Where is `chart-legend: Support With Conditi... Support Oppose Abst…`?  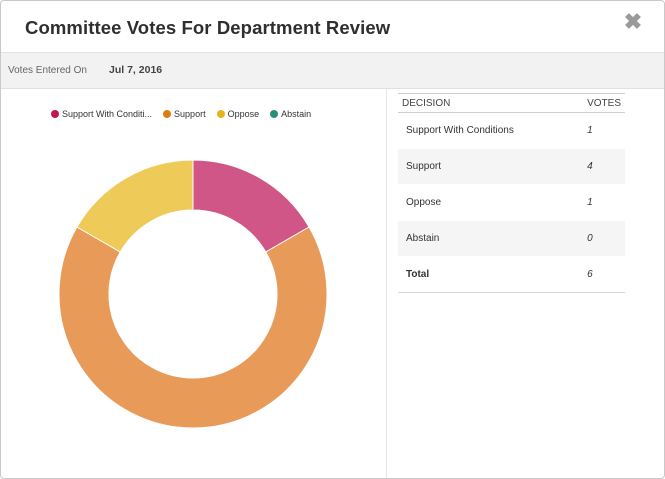
chart-legend: Support With Conditi... Support Oppose Abst… is located at coordinates (186, 114).